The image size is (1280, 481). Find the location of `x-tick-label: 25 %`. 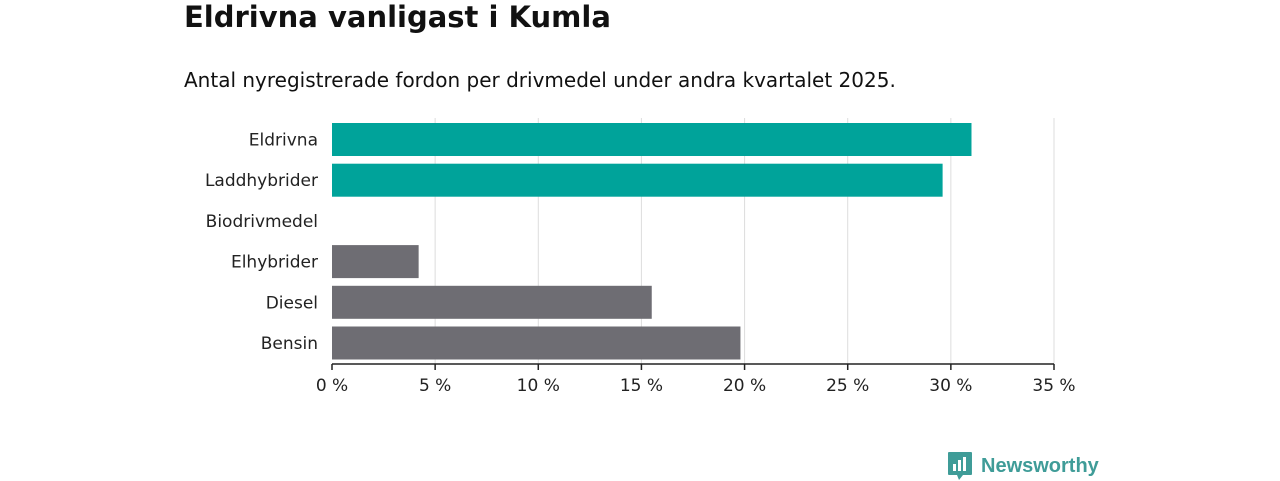

x-tick-label: 25 % is located at coordinates (847, 386).